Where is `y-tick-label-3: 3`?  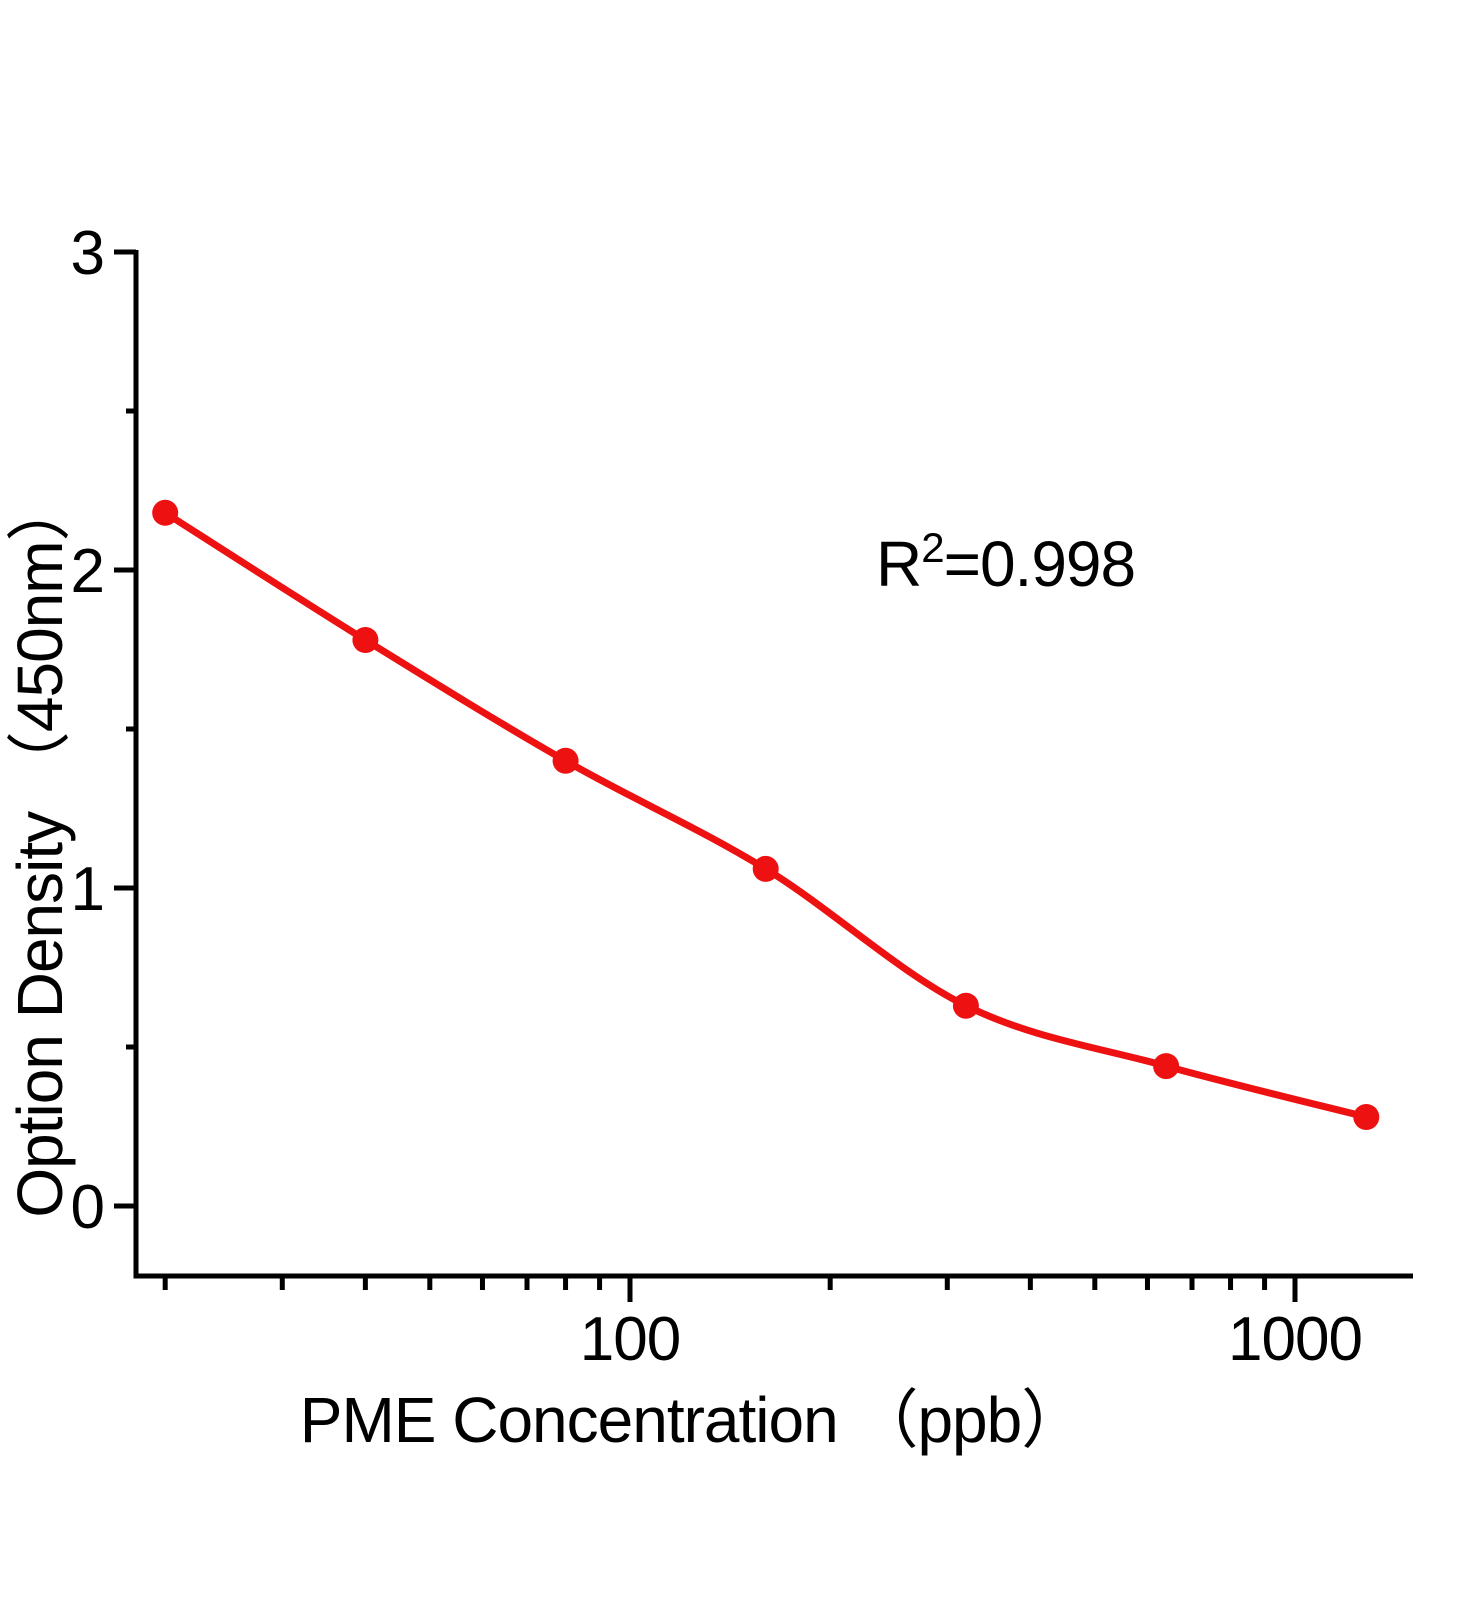
y-tick-label-3: 3 is located at coordinates (87, 253).